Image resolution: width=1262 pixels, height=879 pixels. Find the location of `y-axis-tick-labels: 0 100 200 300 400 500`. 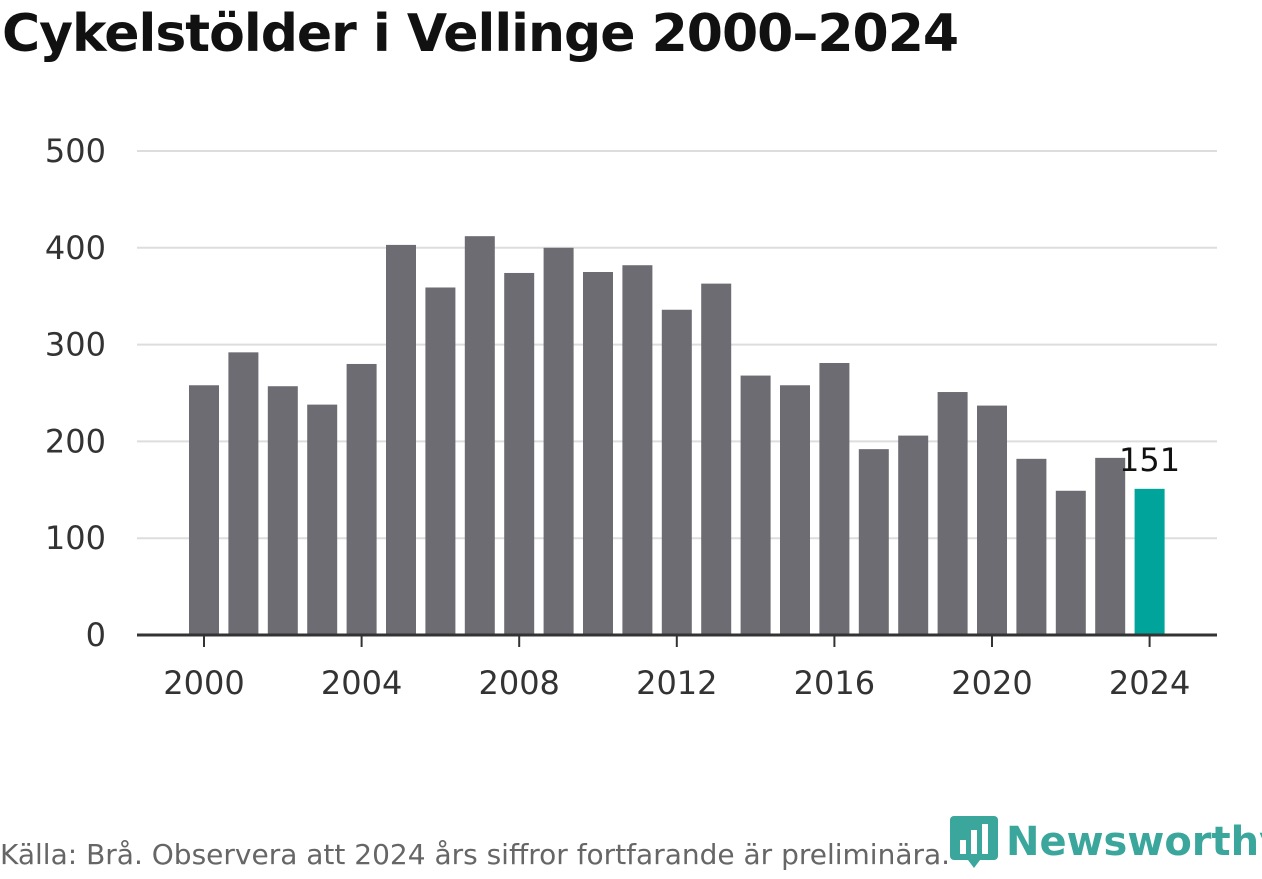

y-axis-tick-labels: 0 100 200 300 400 500 is located at coordinates (75, 393).